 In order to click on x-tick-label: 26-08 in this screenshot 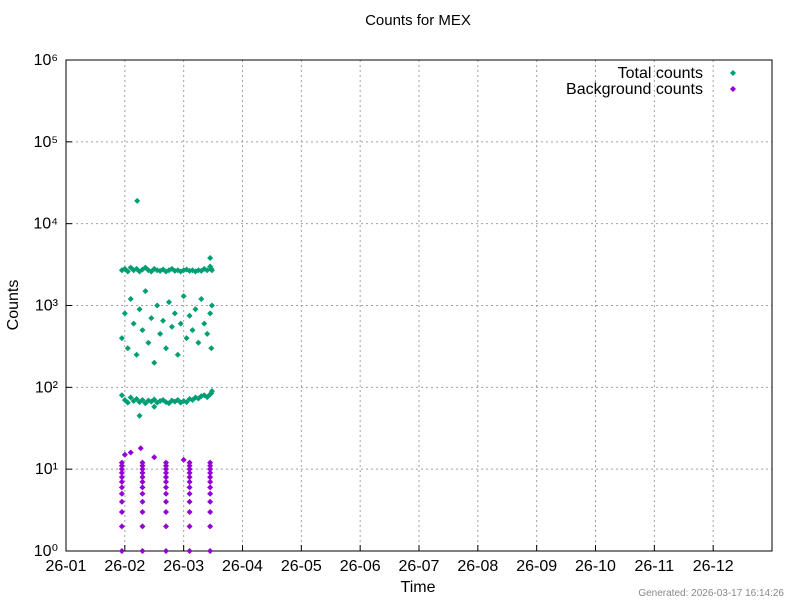, I will do `click(477, 566)`.